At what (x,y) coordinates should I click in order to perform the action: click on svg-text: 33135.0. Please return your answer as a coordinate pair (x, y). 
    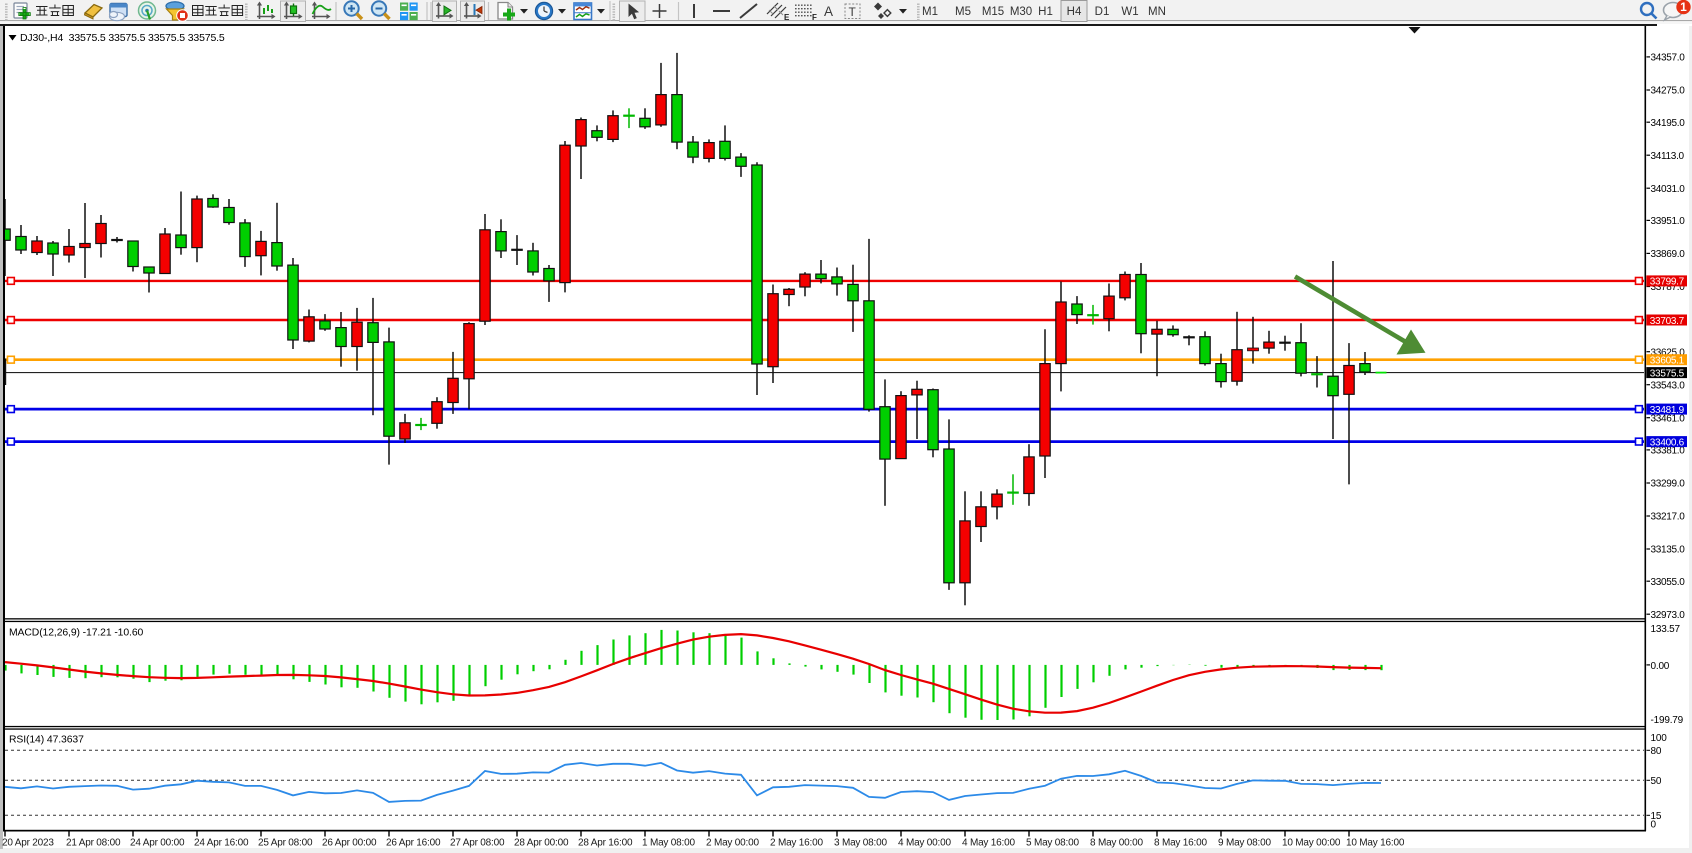
    Looking at the image, I should click on (1668, 550).